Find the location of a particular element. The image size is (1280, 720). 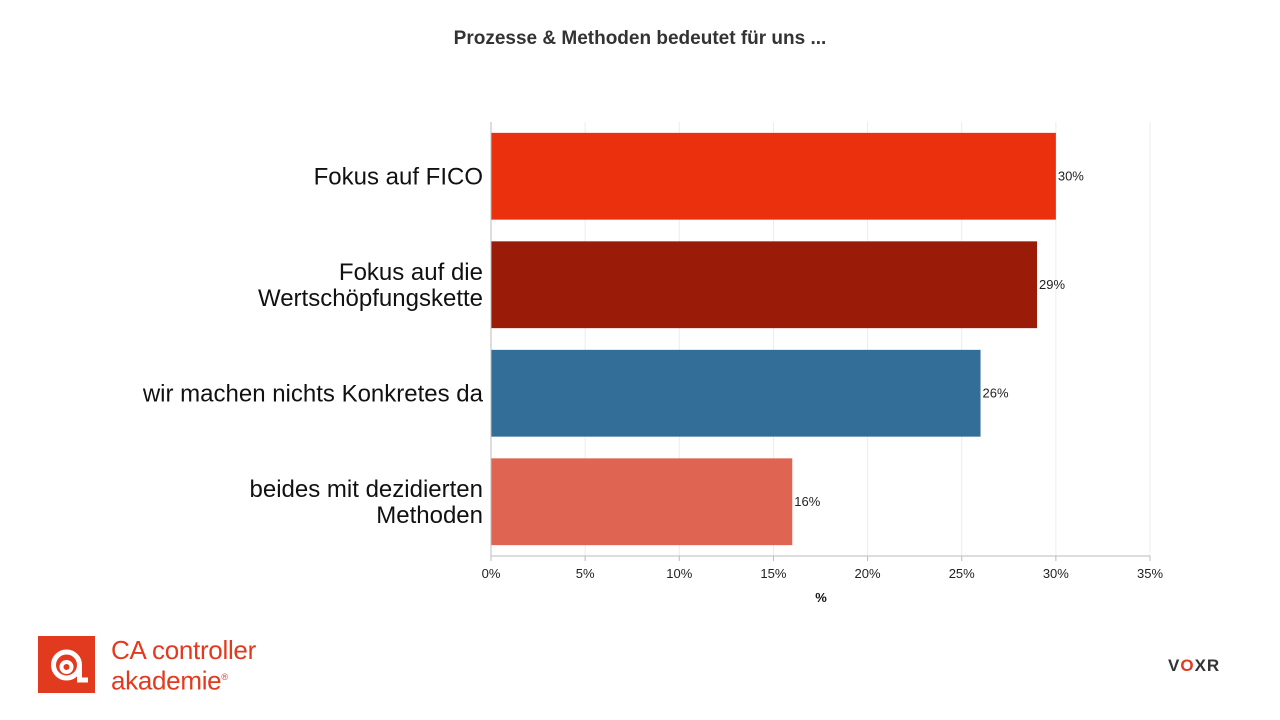

x-axis-title: % is located at coordinates (821, 597).